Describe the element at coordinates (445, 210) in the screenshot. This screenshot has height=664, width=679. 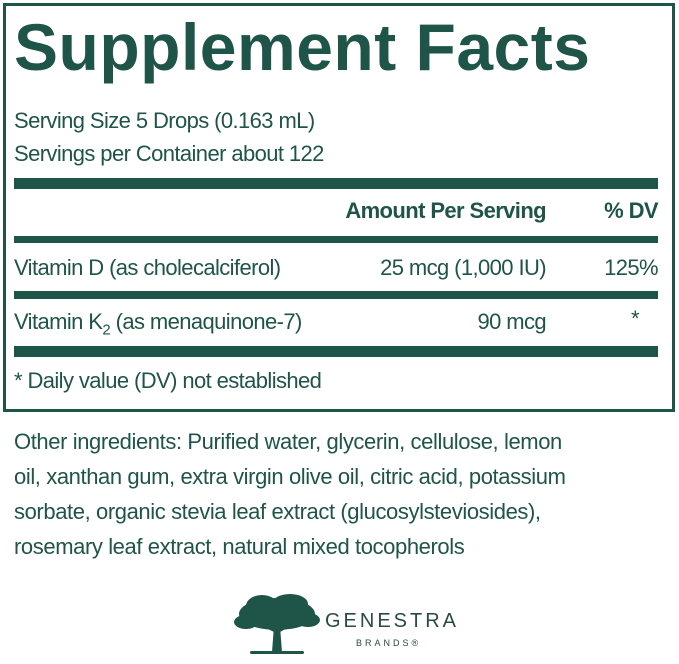
I see `header-amount: Amount Per Serving` at that location.